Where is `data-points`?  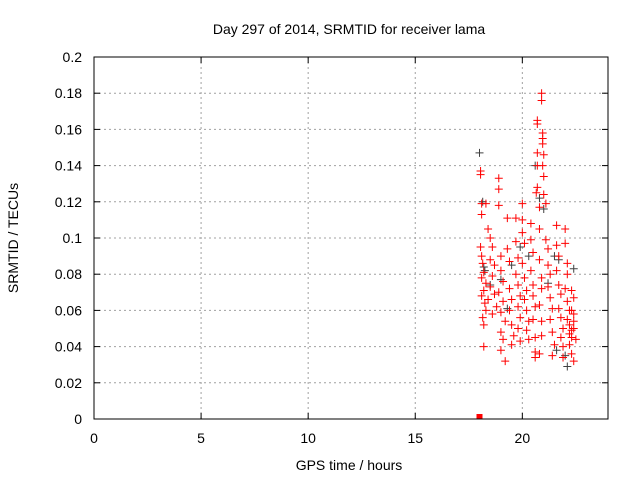
data-points is located at coordinates (527, 254).